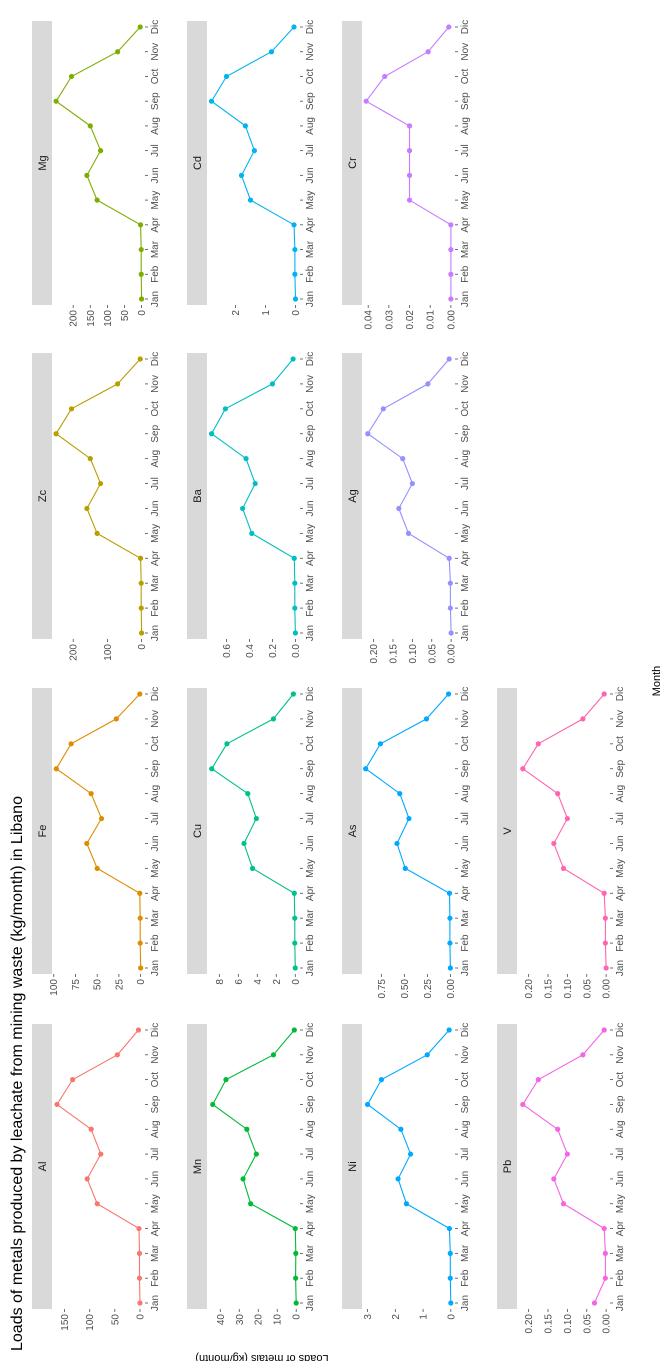  Describe the element at coordinates (620, 968) in the screenshot. I see `x-tick-label-v-jan: Jan` at that location.